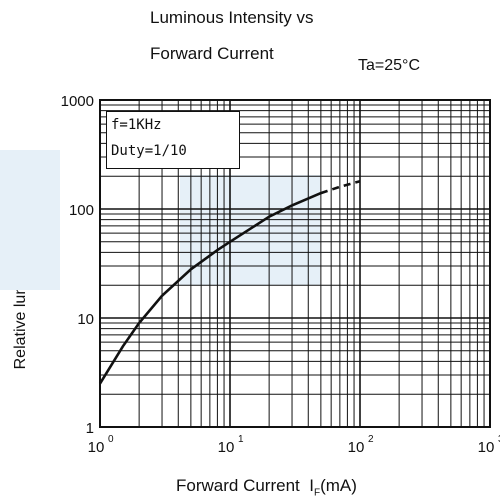 Image resolution: width=500 pixels, height=504 pixels. I want to click on condition-label: Ta=25°C, so click(389, 65).